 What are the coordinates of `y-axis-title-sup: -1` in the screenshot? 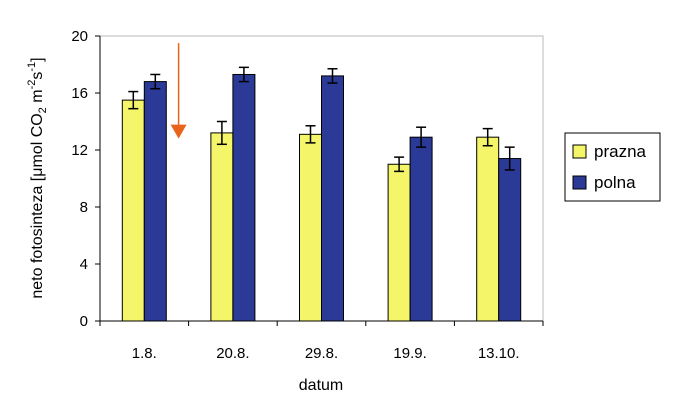 It's located at (32, 67).